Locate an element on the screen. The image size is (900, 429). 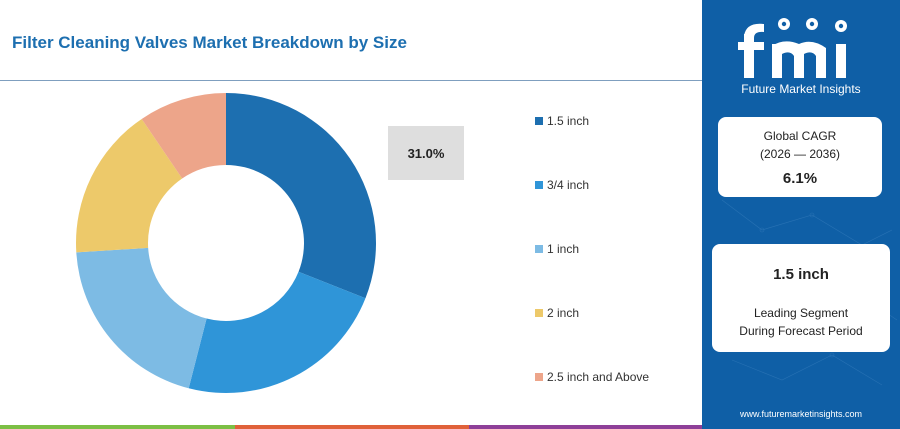
leading-segment-label: Leading Segment is located at coordinates (801, 313).